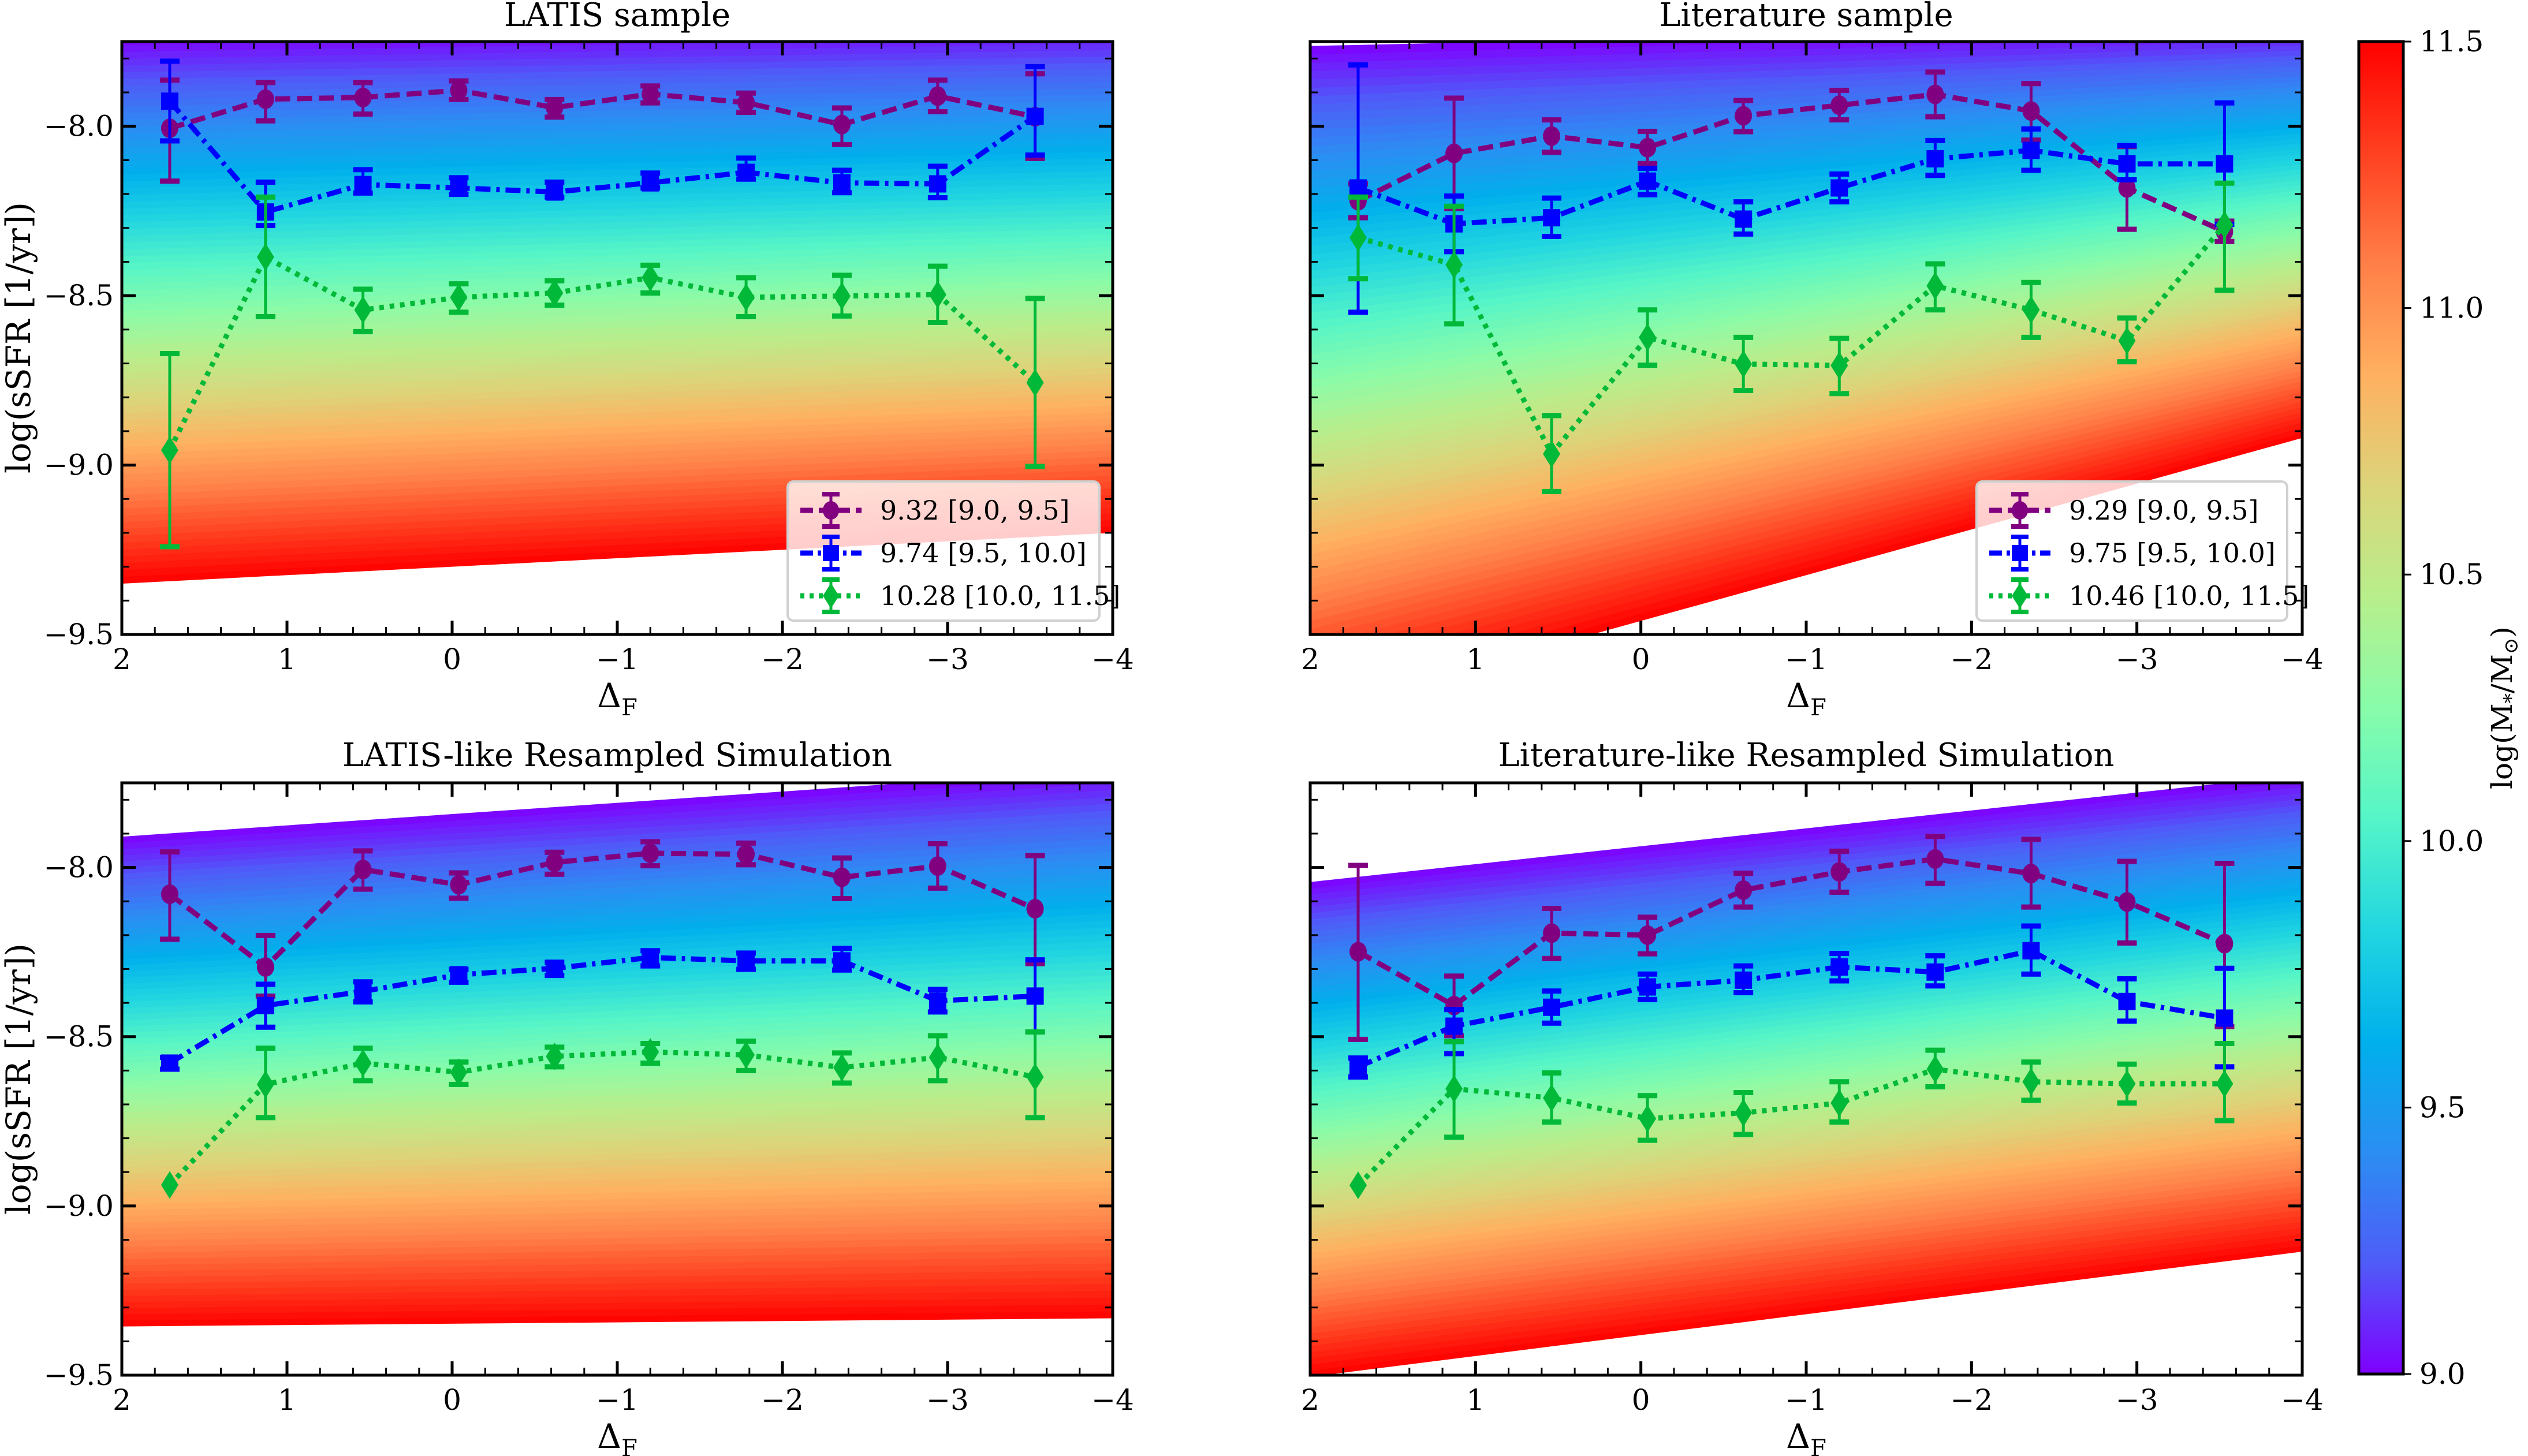 The width and height of the screenshot is (2528, 1456). I want to click on colorbar-label-slash: /M, so click(2502, 673).